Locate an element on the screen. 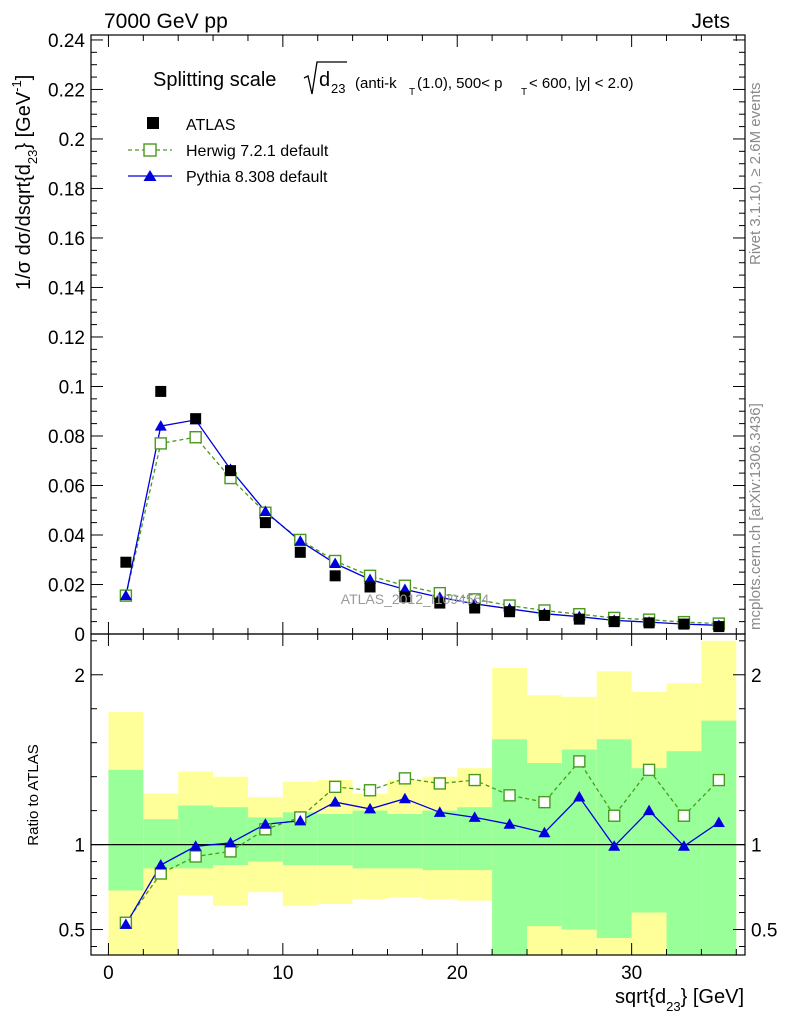 This screenshot has width=786, height=1024. title-rest: (anti-k is located at coordinates (376, 83).